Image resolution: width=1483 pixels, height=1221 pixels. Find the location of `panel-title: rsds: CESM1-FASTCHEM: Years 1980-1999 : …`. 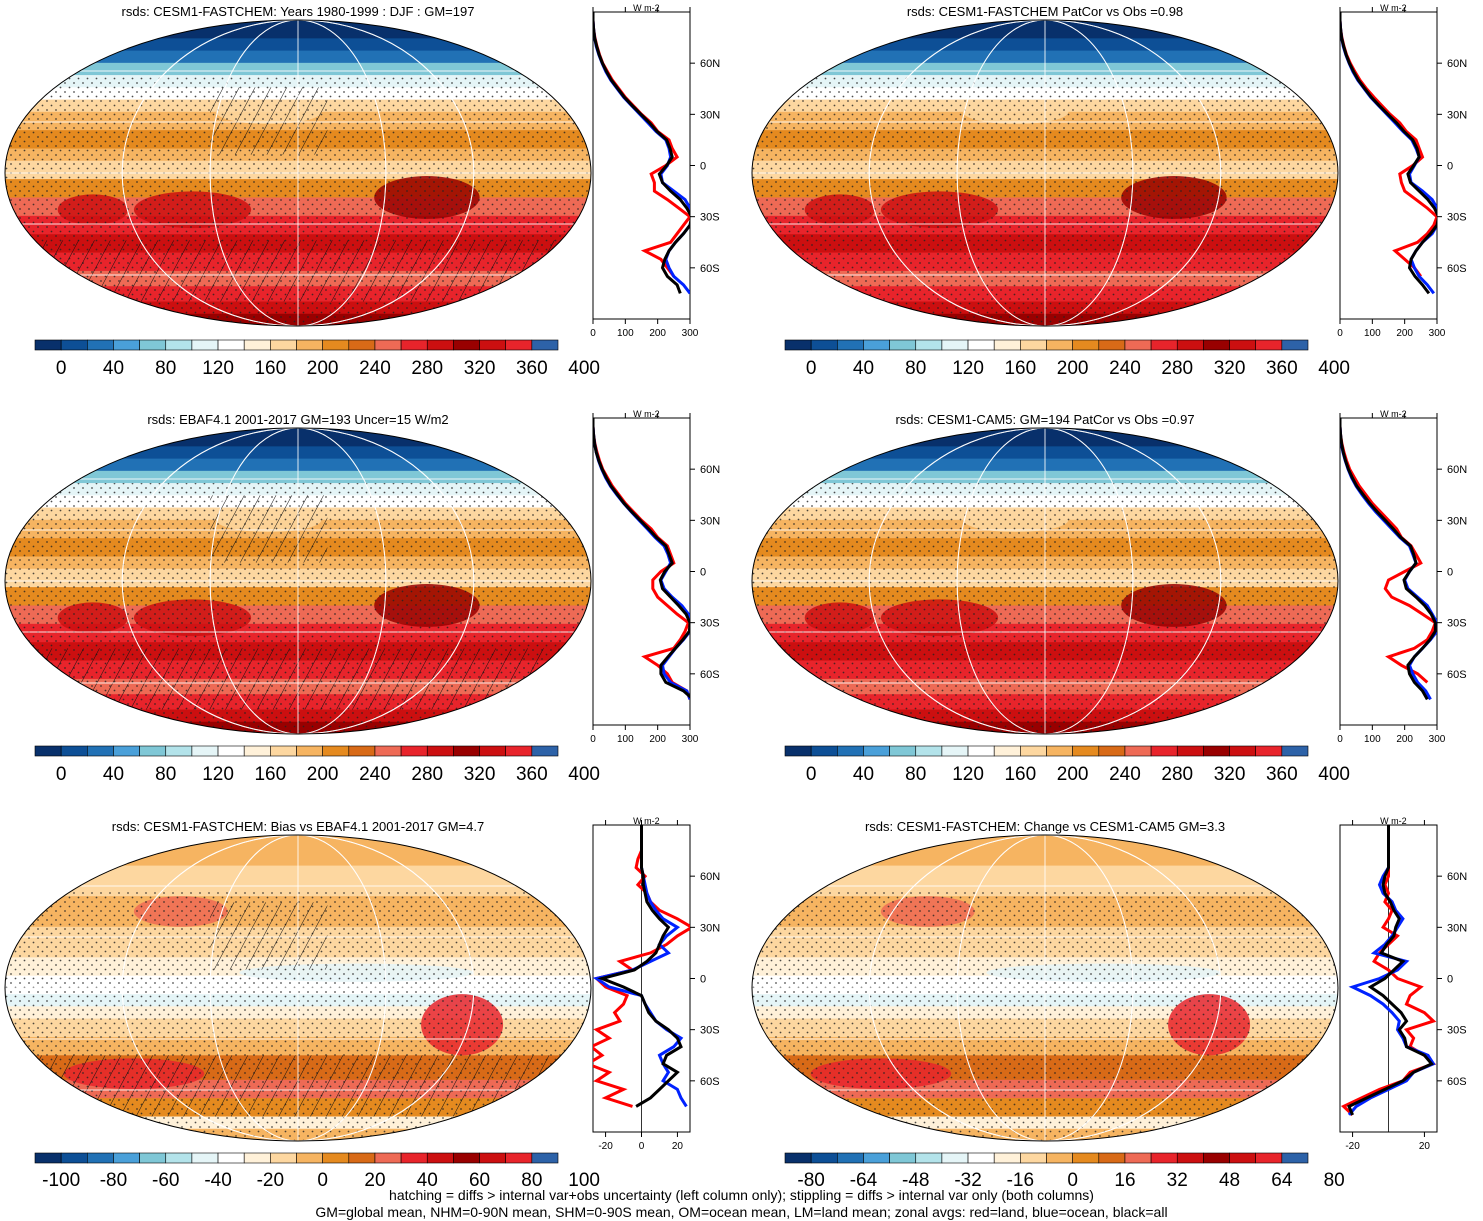

panel-title: rsds: CESM1-FASTCHEM: Years 1980-1999 : … is located at coordinates (298, 11).